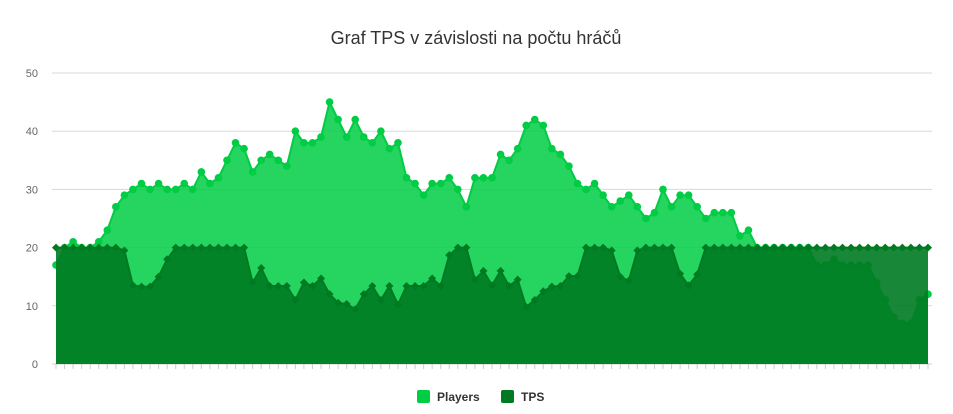 Image resolution: width=953 pixels, height=414 pixels. Describe the element at coordinates (32, 132) in the screenshot. I see `y-tick-label-40: 40` at that location.